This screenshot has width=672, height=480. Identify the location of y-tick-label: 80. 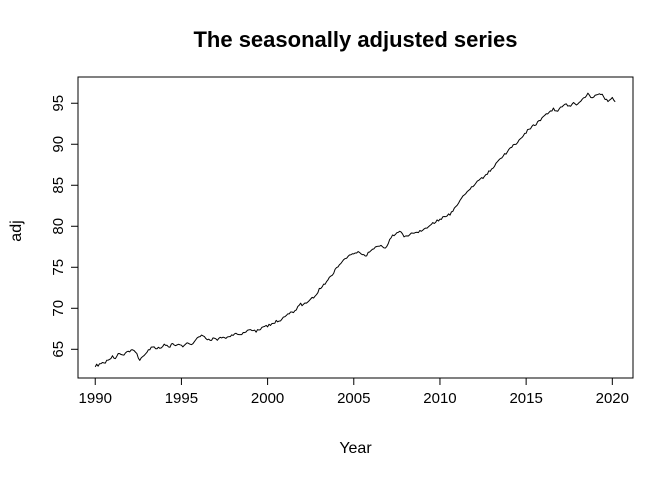
(58, 226).